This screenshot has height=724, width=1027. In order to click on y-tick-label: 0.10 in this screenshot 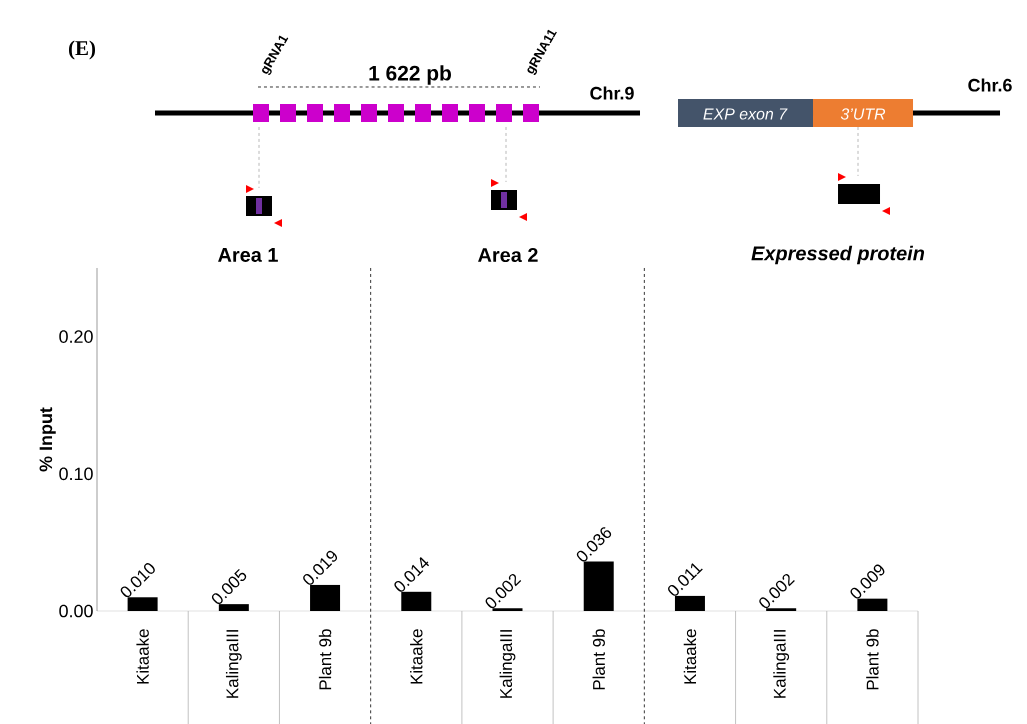, I will do `click(76, 474)`.